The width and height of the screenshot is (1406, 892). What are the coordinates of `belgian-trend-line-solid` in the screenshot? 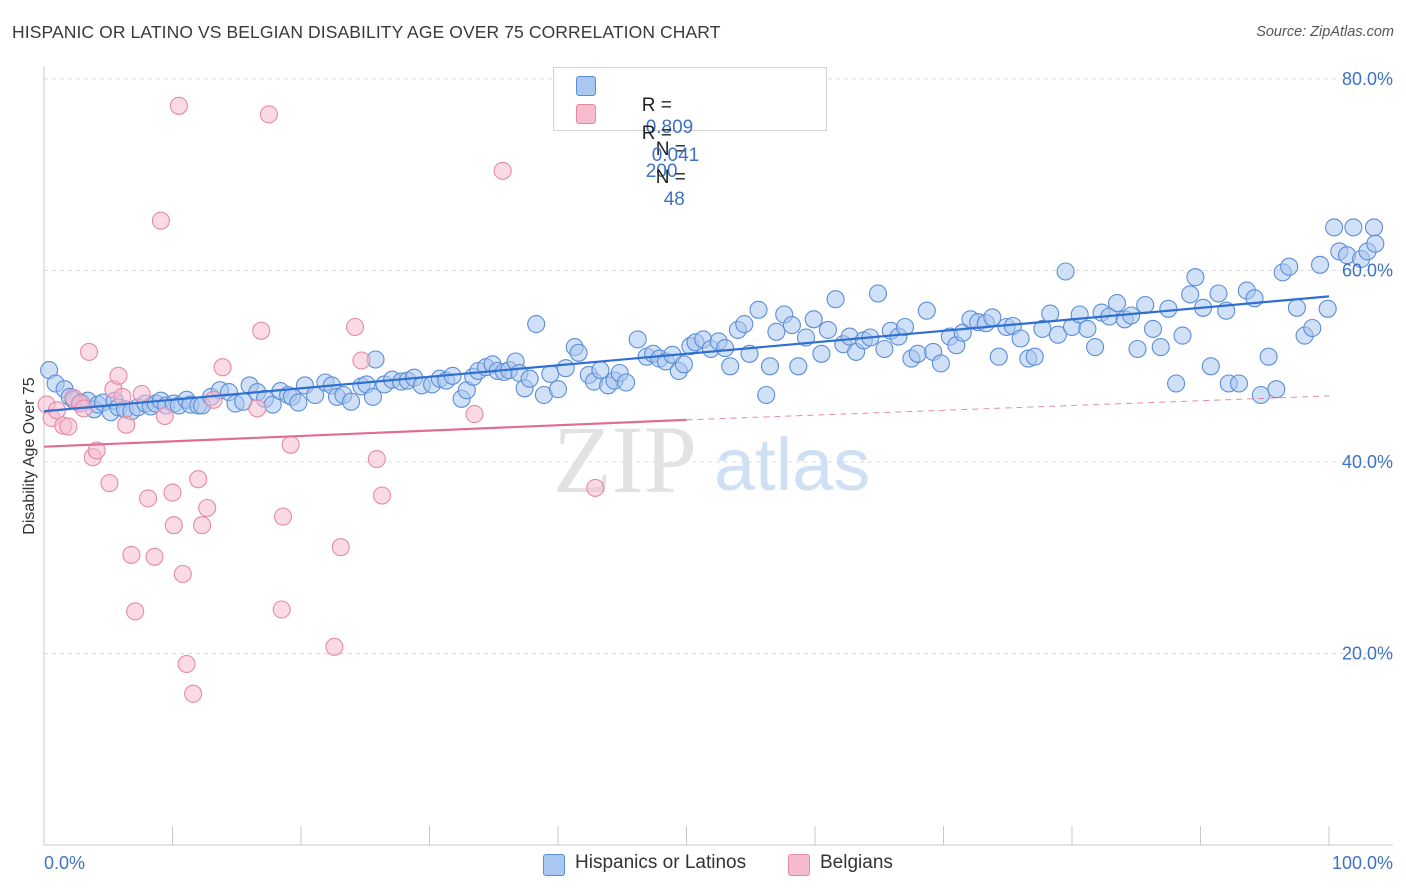 It's located at (365, 433).